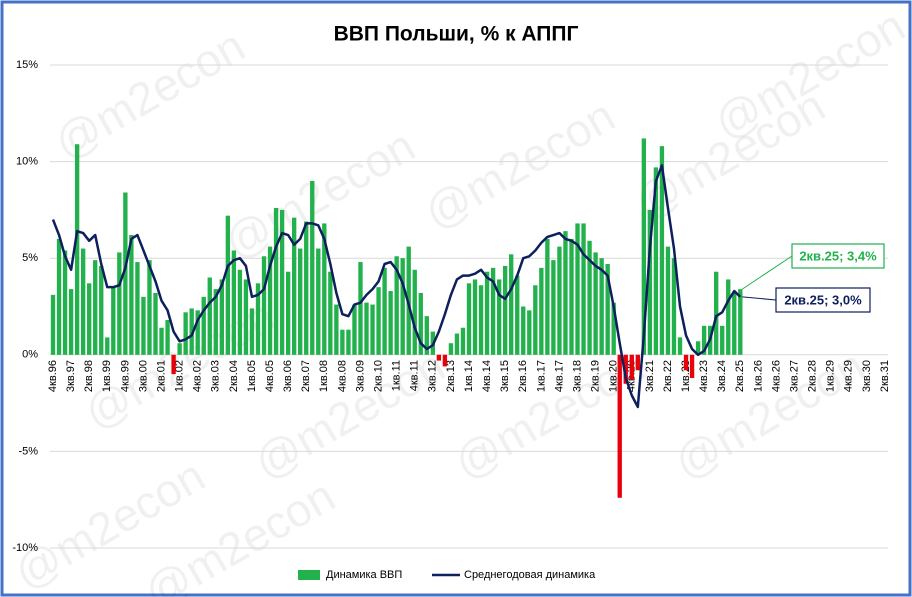  What do you see at coordinates (530, 575) in the screenshot?
I see `legend-label: Среднегодовая динамика` at bounding box center [530, 575].